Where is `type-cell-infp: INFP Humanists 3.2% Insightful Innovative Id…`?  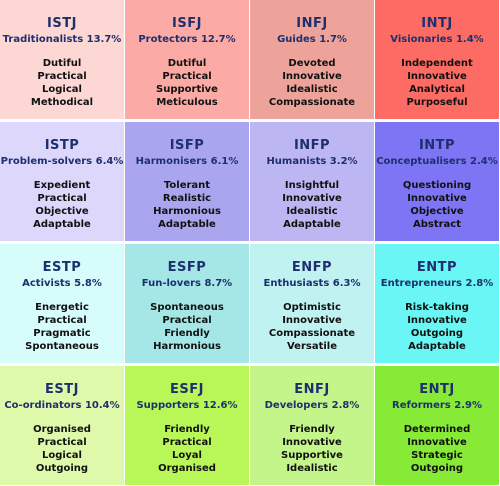 type-cell-infp: INFP Humanists 3.2% Insightful Innovative Id… is located at coordinates (312, 181).